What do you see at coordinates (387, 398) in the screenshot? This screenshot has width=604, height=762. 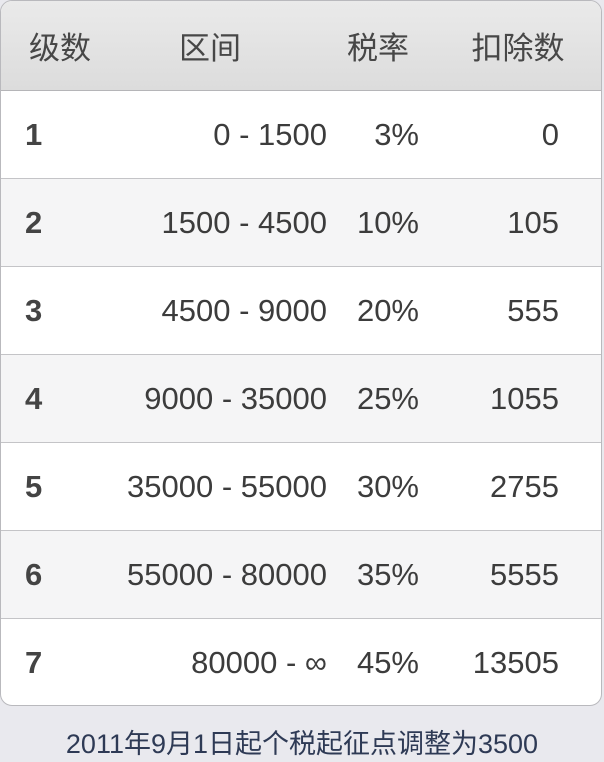 I see `cell-rate: 25%` at bounding box center [387, 398].